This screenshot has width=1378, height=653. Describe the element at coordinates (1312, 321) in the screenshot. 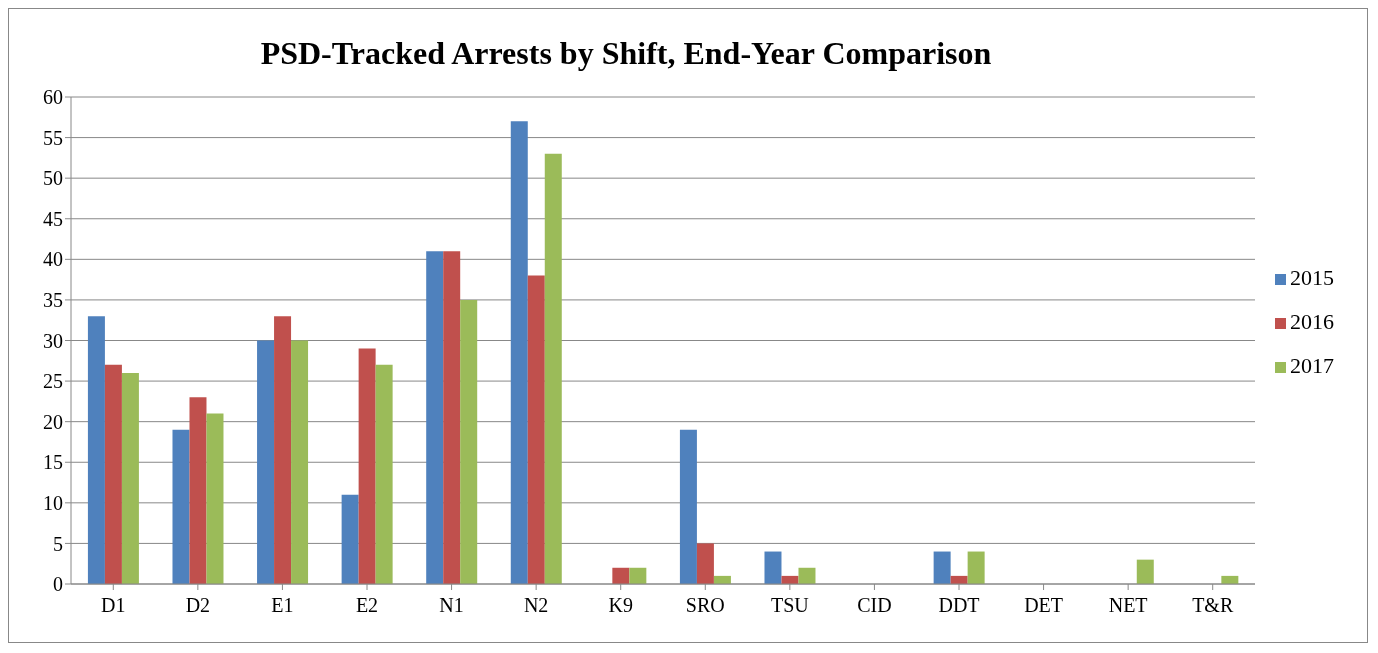

I see `legend-label: 2016` at that location.